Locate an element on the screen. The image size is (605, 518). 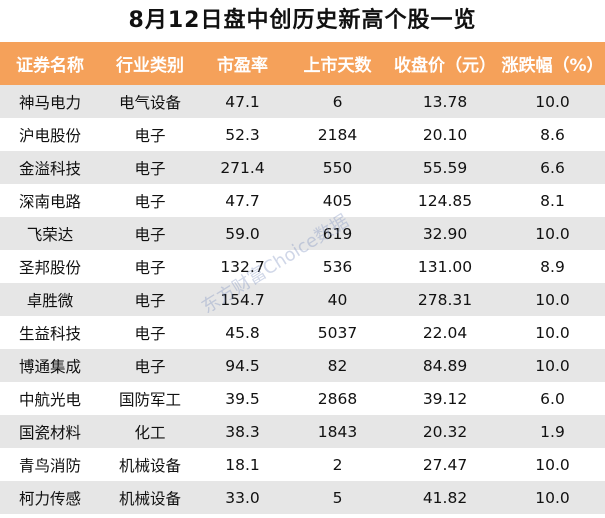
header-close: 收盘价（元） is located at coordinates (445, 66).